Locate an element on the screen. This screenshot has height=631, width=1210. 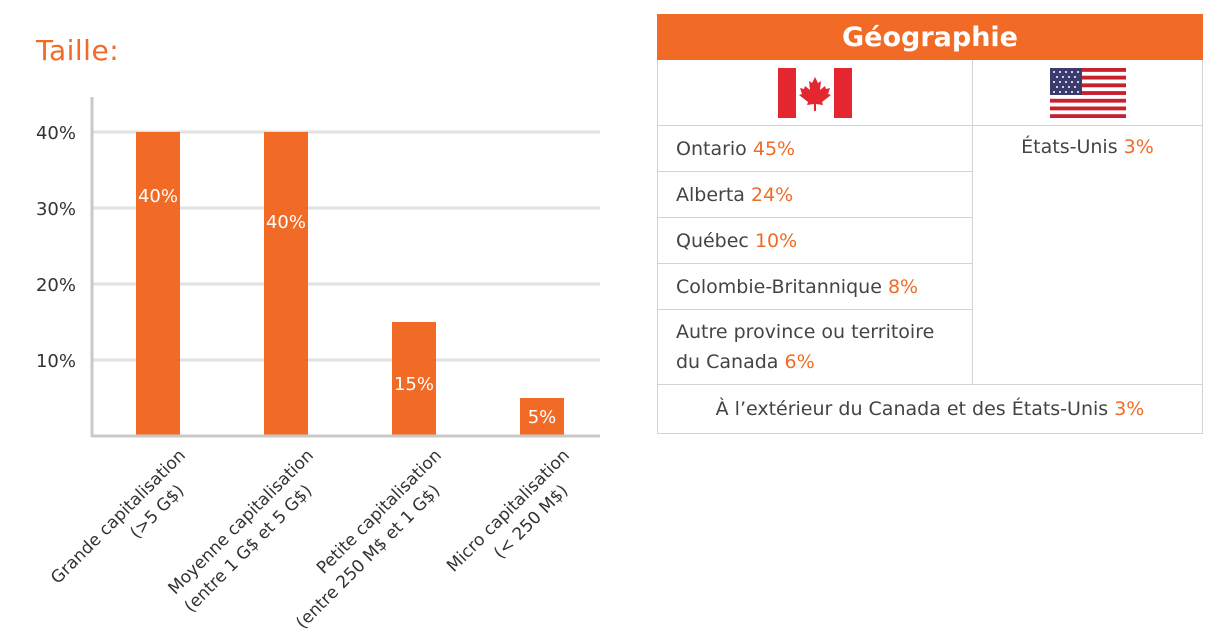
province-pct: 24% is located at coordinates (772, 194).